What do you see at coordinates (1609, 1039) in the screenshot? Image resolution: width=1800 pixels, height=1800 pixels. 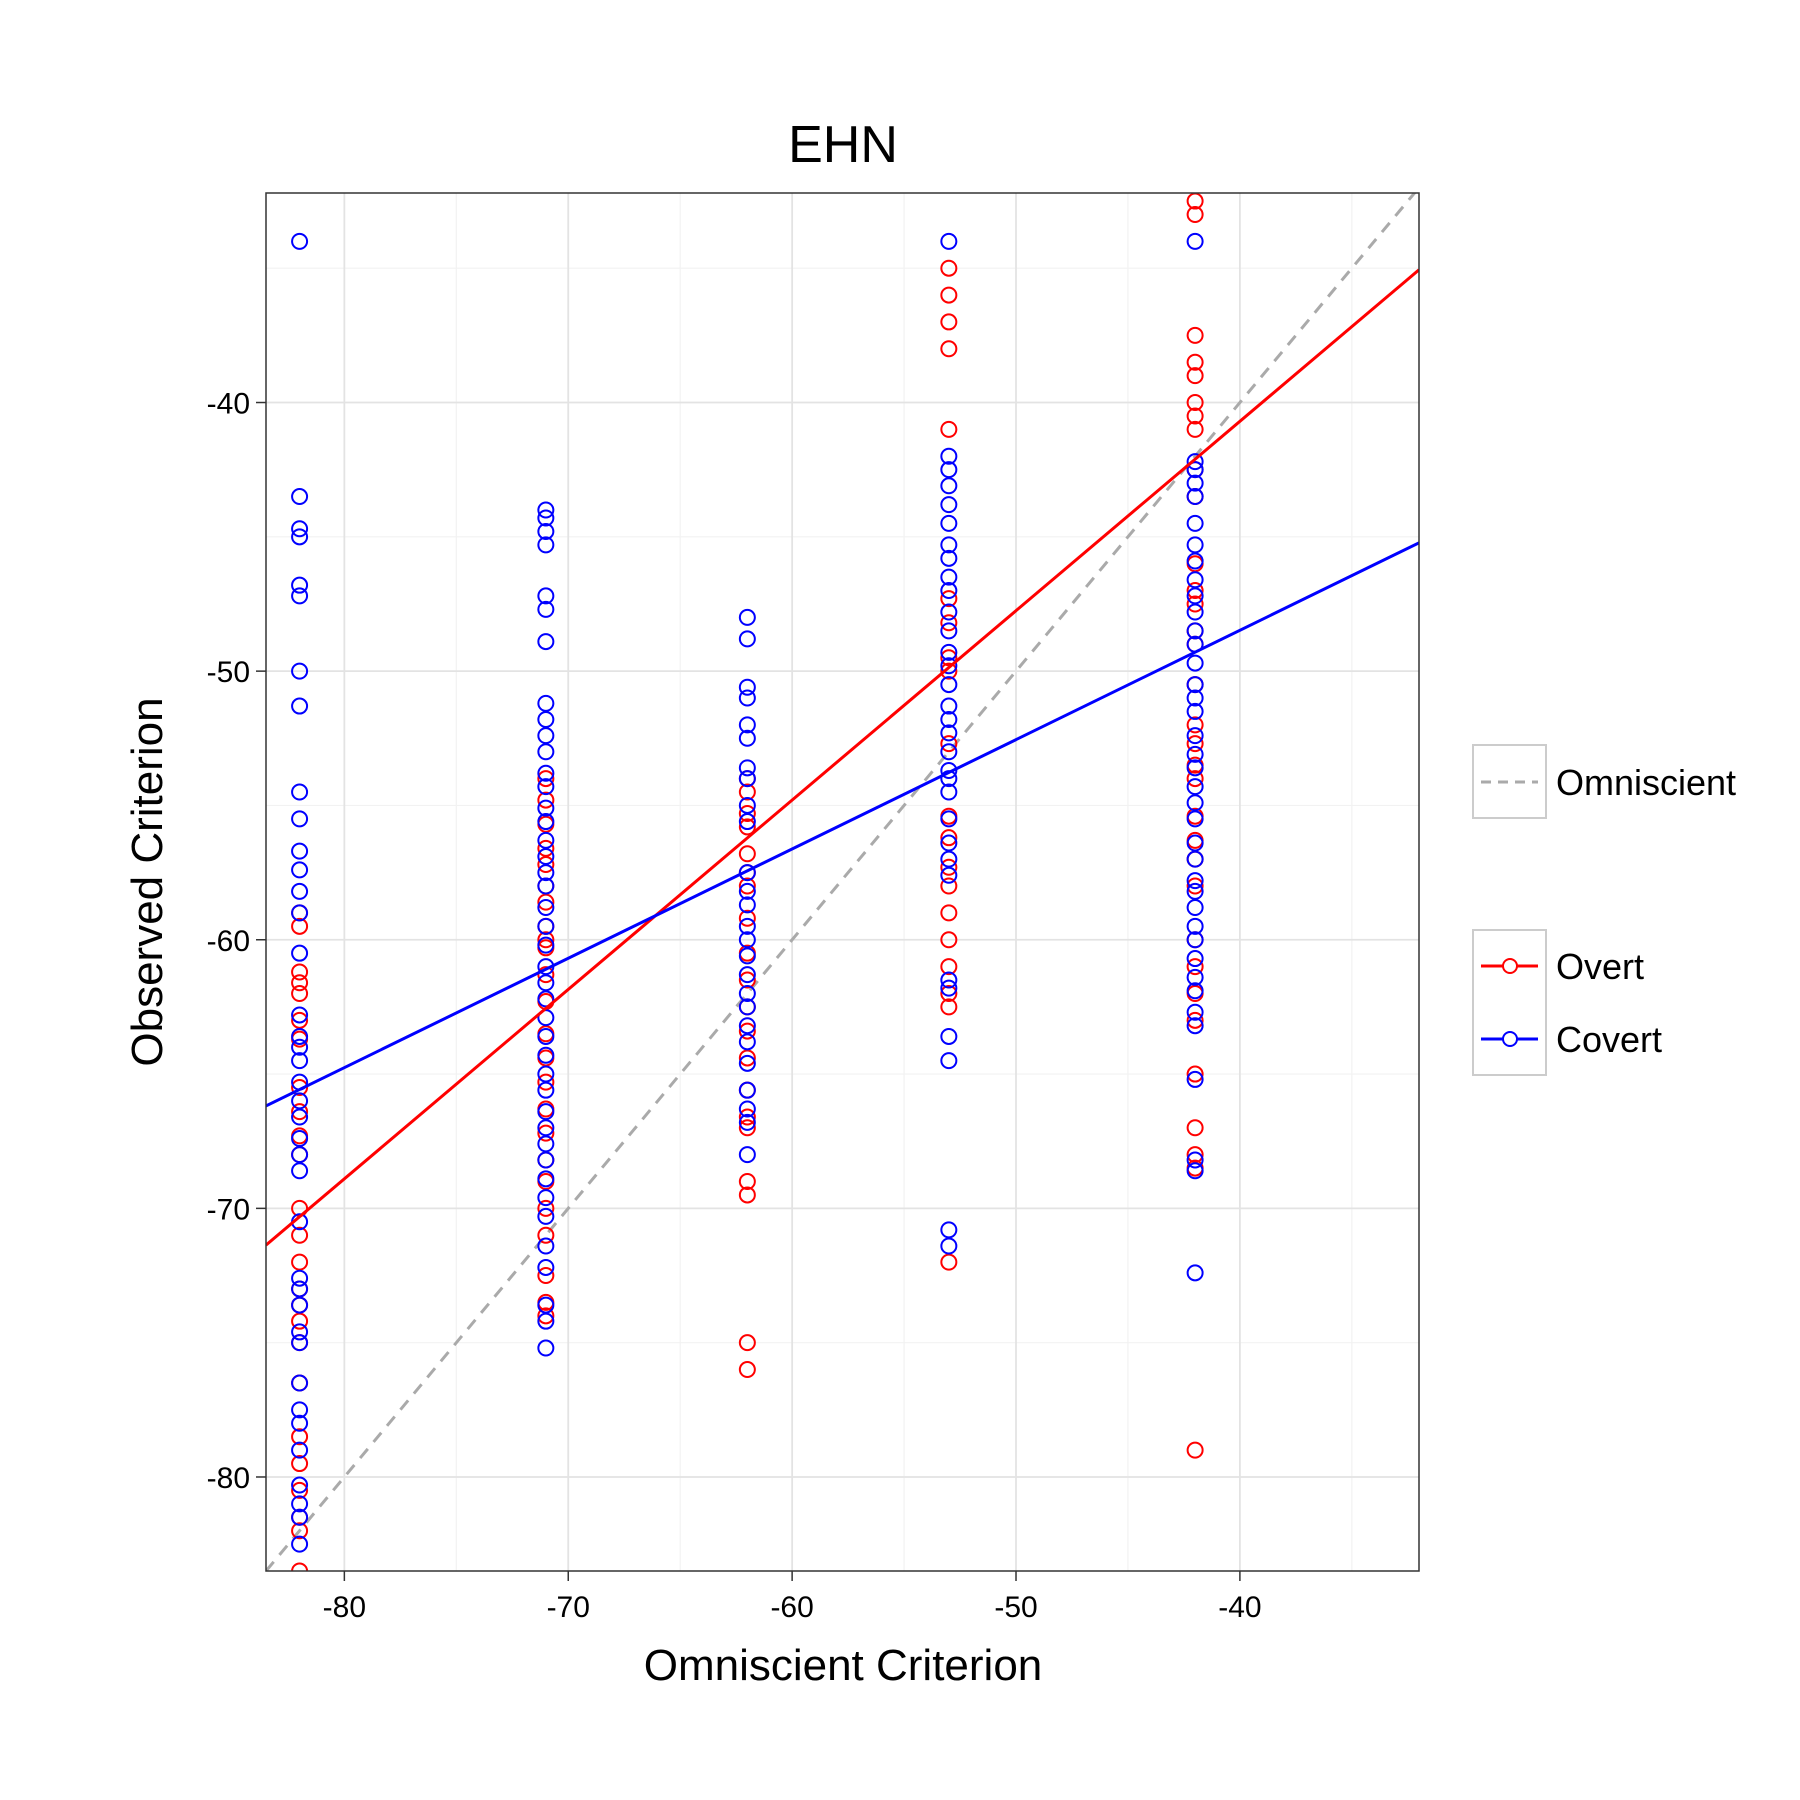 I see `legend-label-covert: Covert` at bounding box center [1609, 1039].